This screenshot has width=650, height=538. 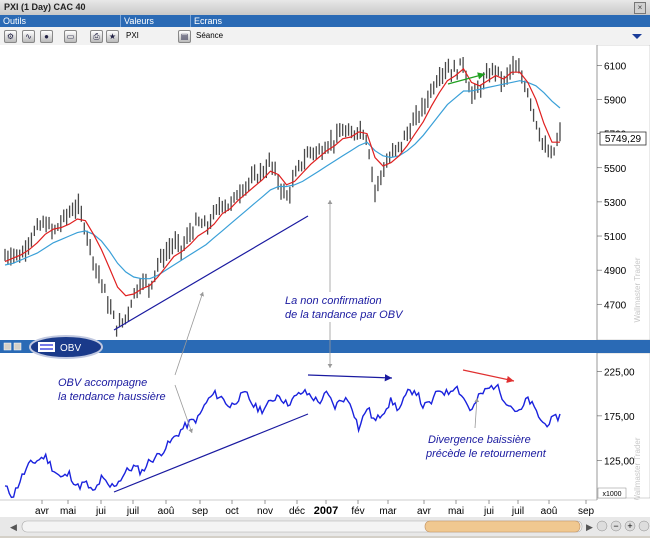 What do you see at coordinates (615, 169) in the screenshot?
I see `price-tick-label-3: 5500` at bounding box center [615, 169].